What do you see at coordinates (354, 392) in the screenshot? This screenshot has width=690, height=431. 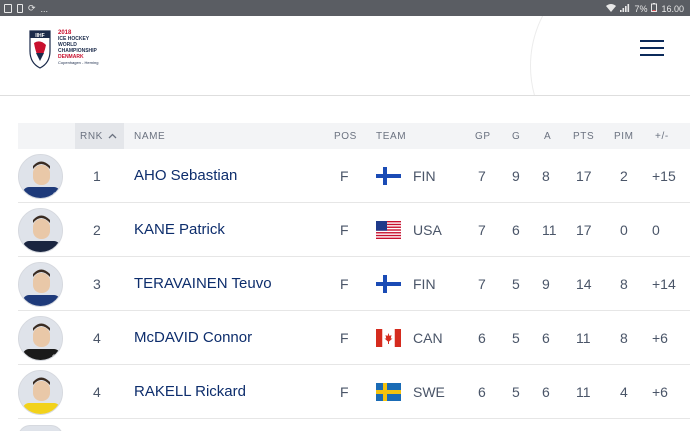 I see `table-row: 4 RAKELL Rickard F SWE 6 5 6 11 4 +6` at bounding box center [354, 392].